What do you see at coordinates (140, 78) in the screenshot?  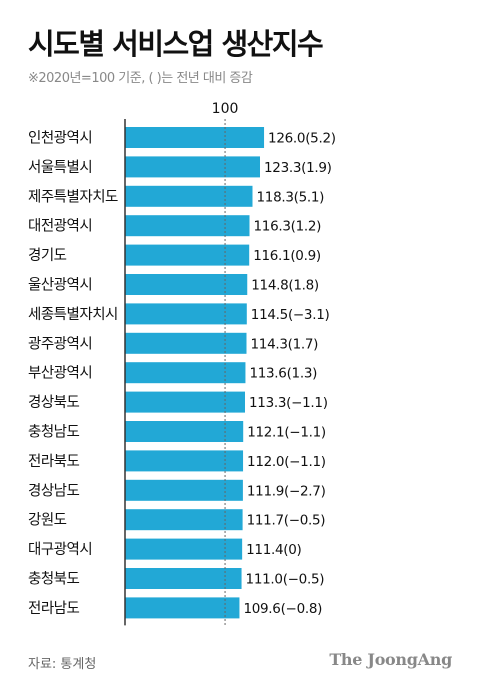 I see `chart-subtitle: ※2020년=100 기준, ( )는 전년 대비 증감` at bounding box center [140, 78].